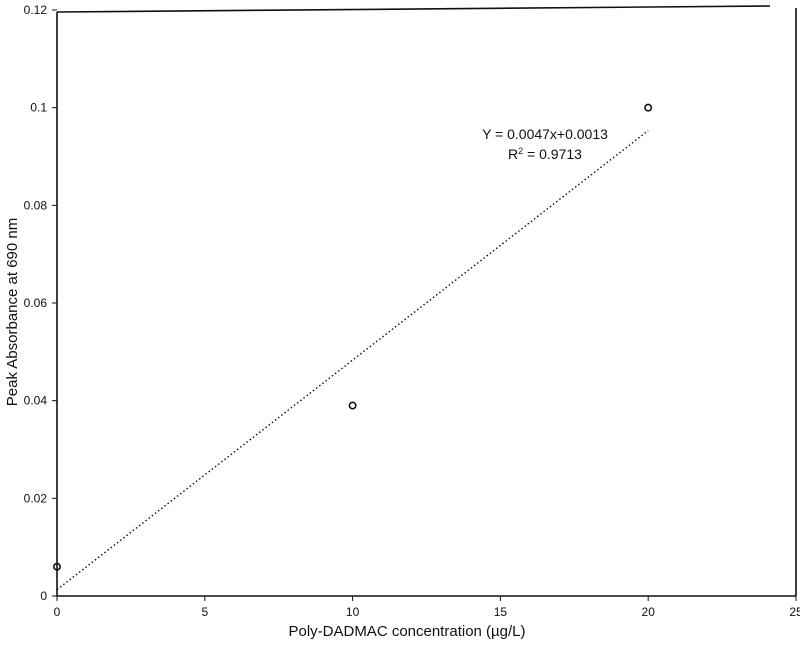 The height and width of the screenshot is (649, 800). What do you see at coordinates (649, 612) in the screenshot?
I see `x-tick-label: 20` at bounding box center [649, 612].